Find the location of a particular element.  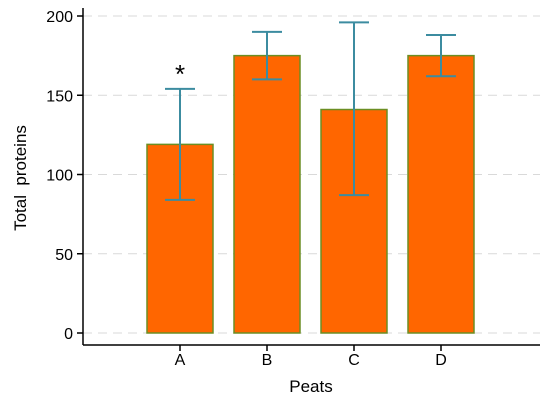

x-ticks: A B C D is located at coordinates (311, 357).